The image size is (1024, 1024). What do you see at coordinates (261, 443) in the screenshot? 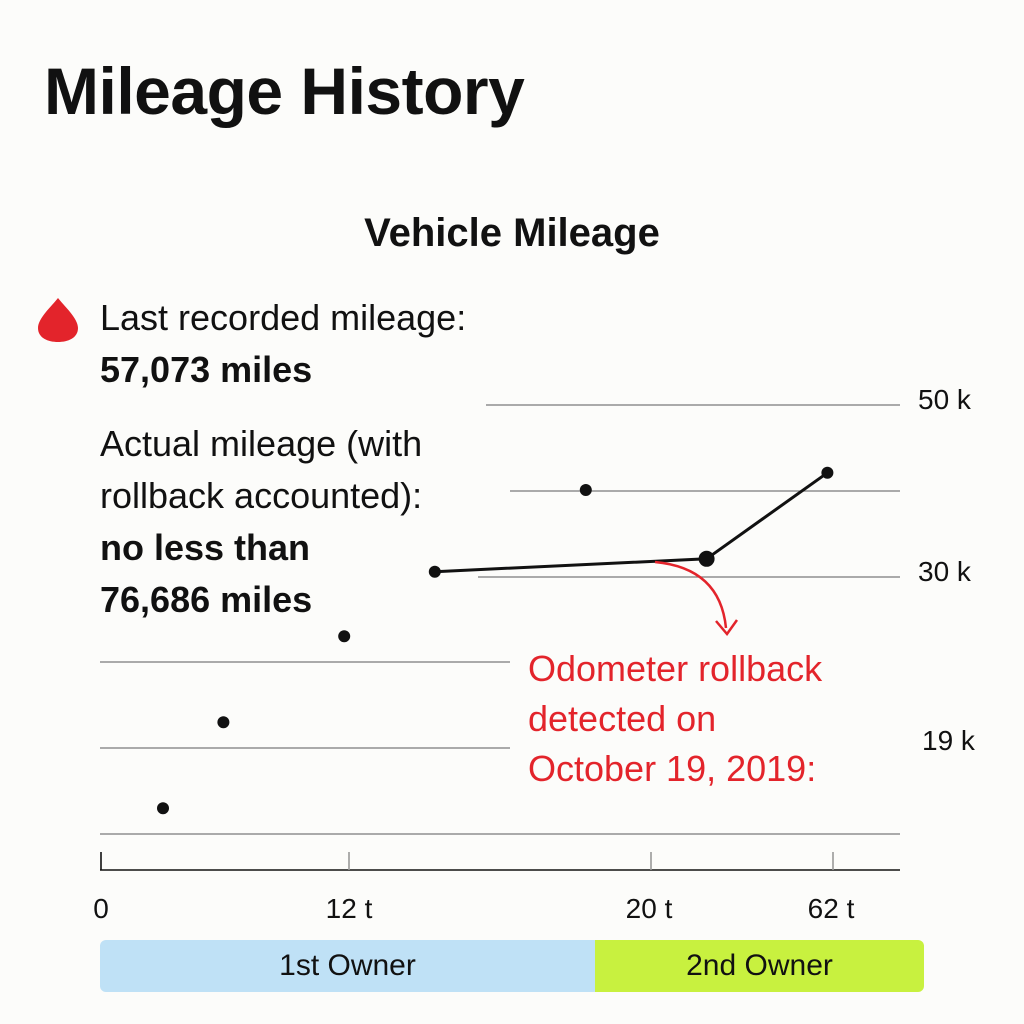
I see `actual-mileage-label-line1: Actual mileage (with` at bounding box center [261, 443].